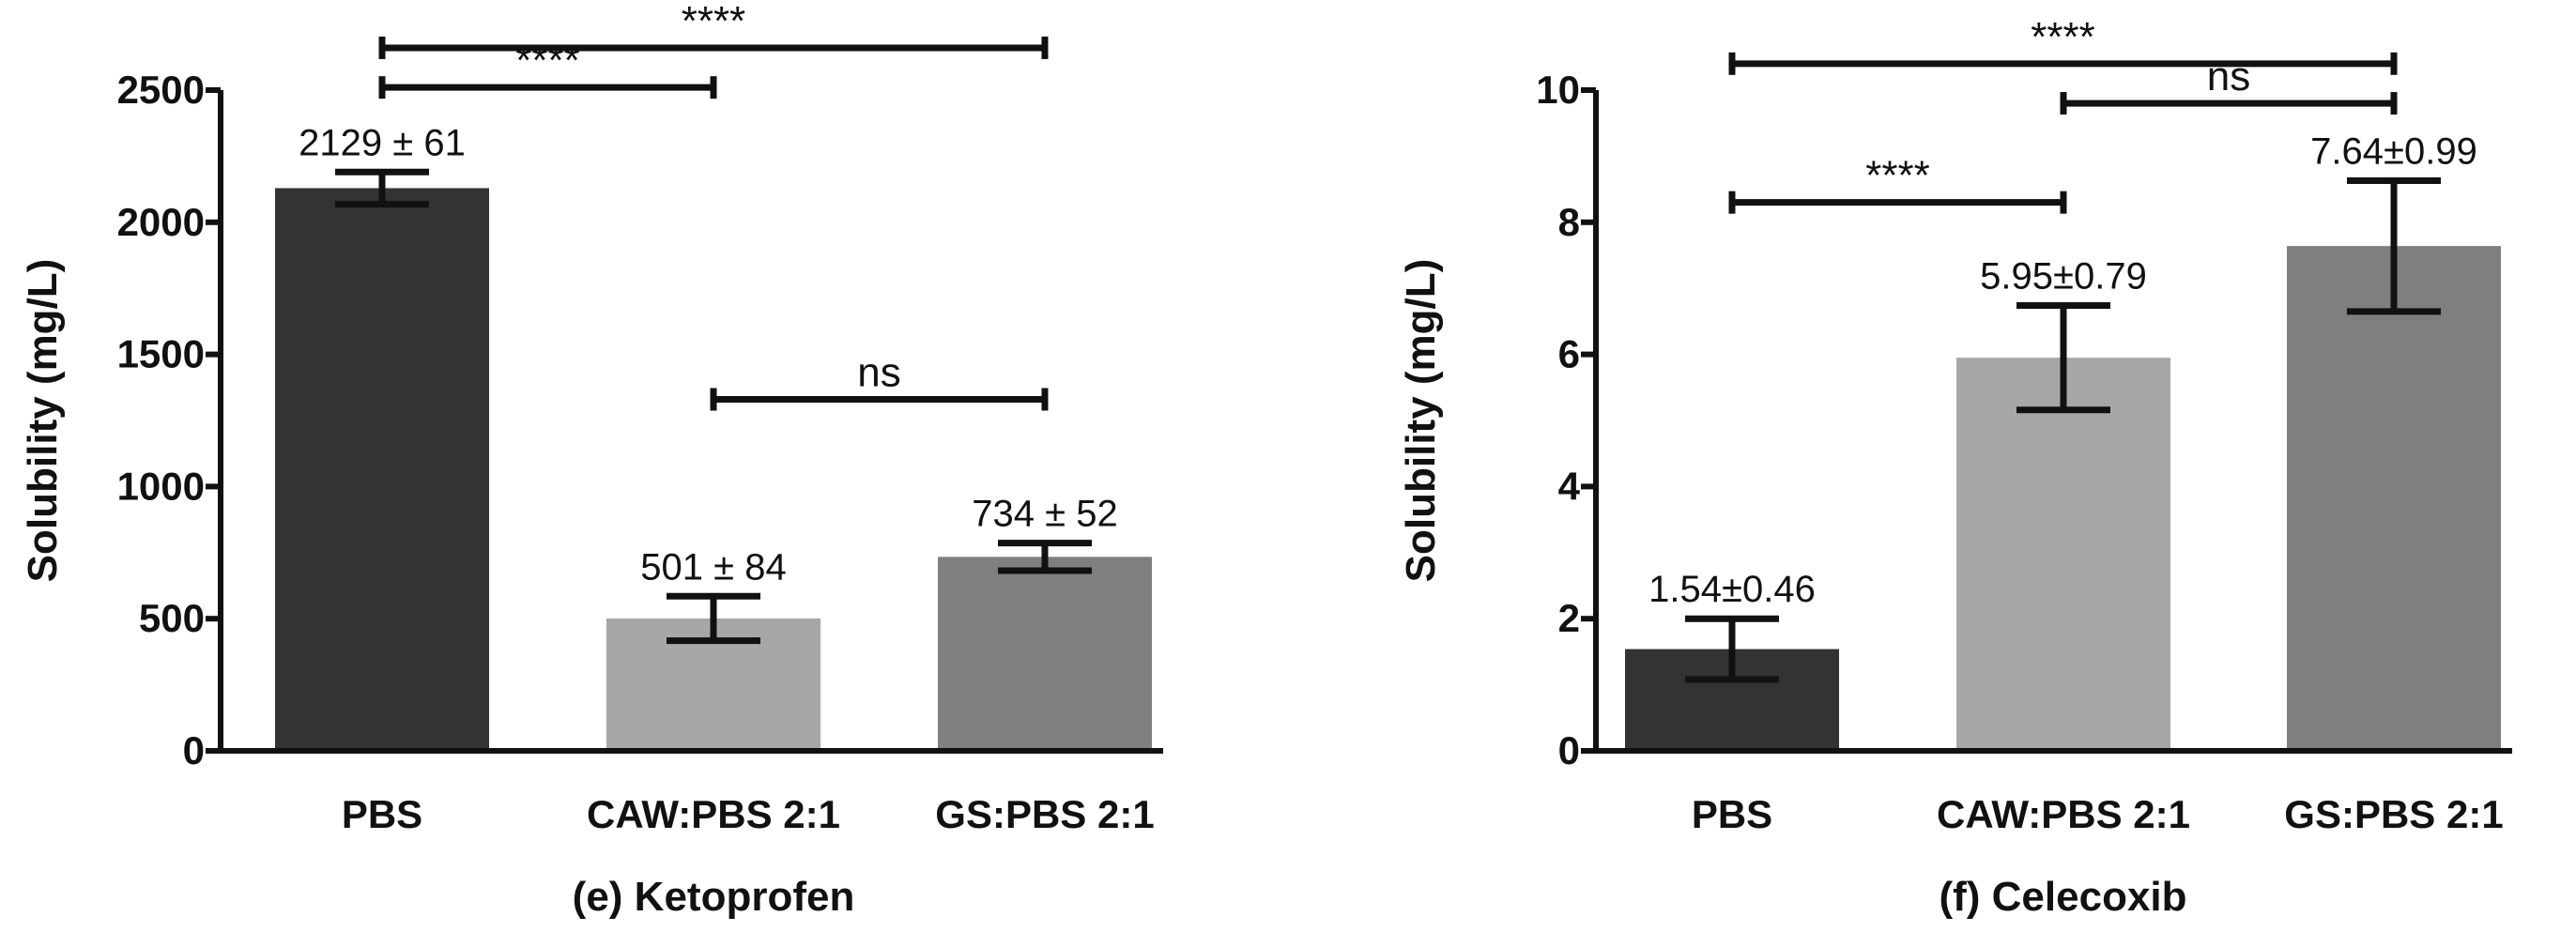 The width and height of the screenshot is (2576, 947). Describe the element at coordinates (879, 372) in the screenshot. I see `significance-label-3: ns` at that location.